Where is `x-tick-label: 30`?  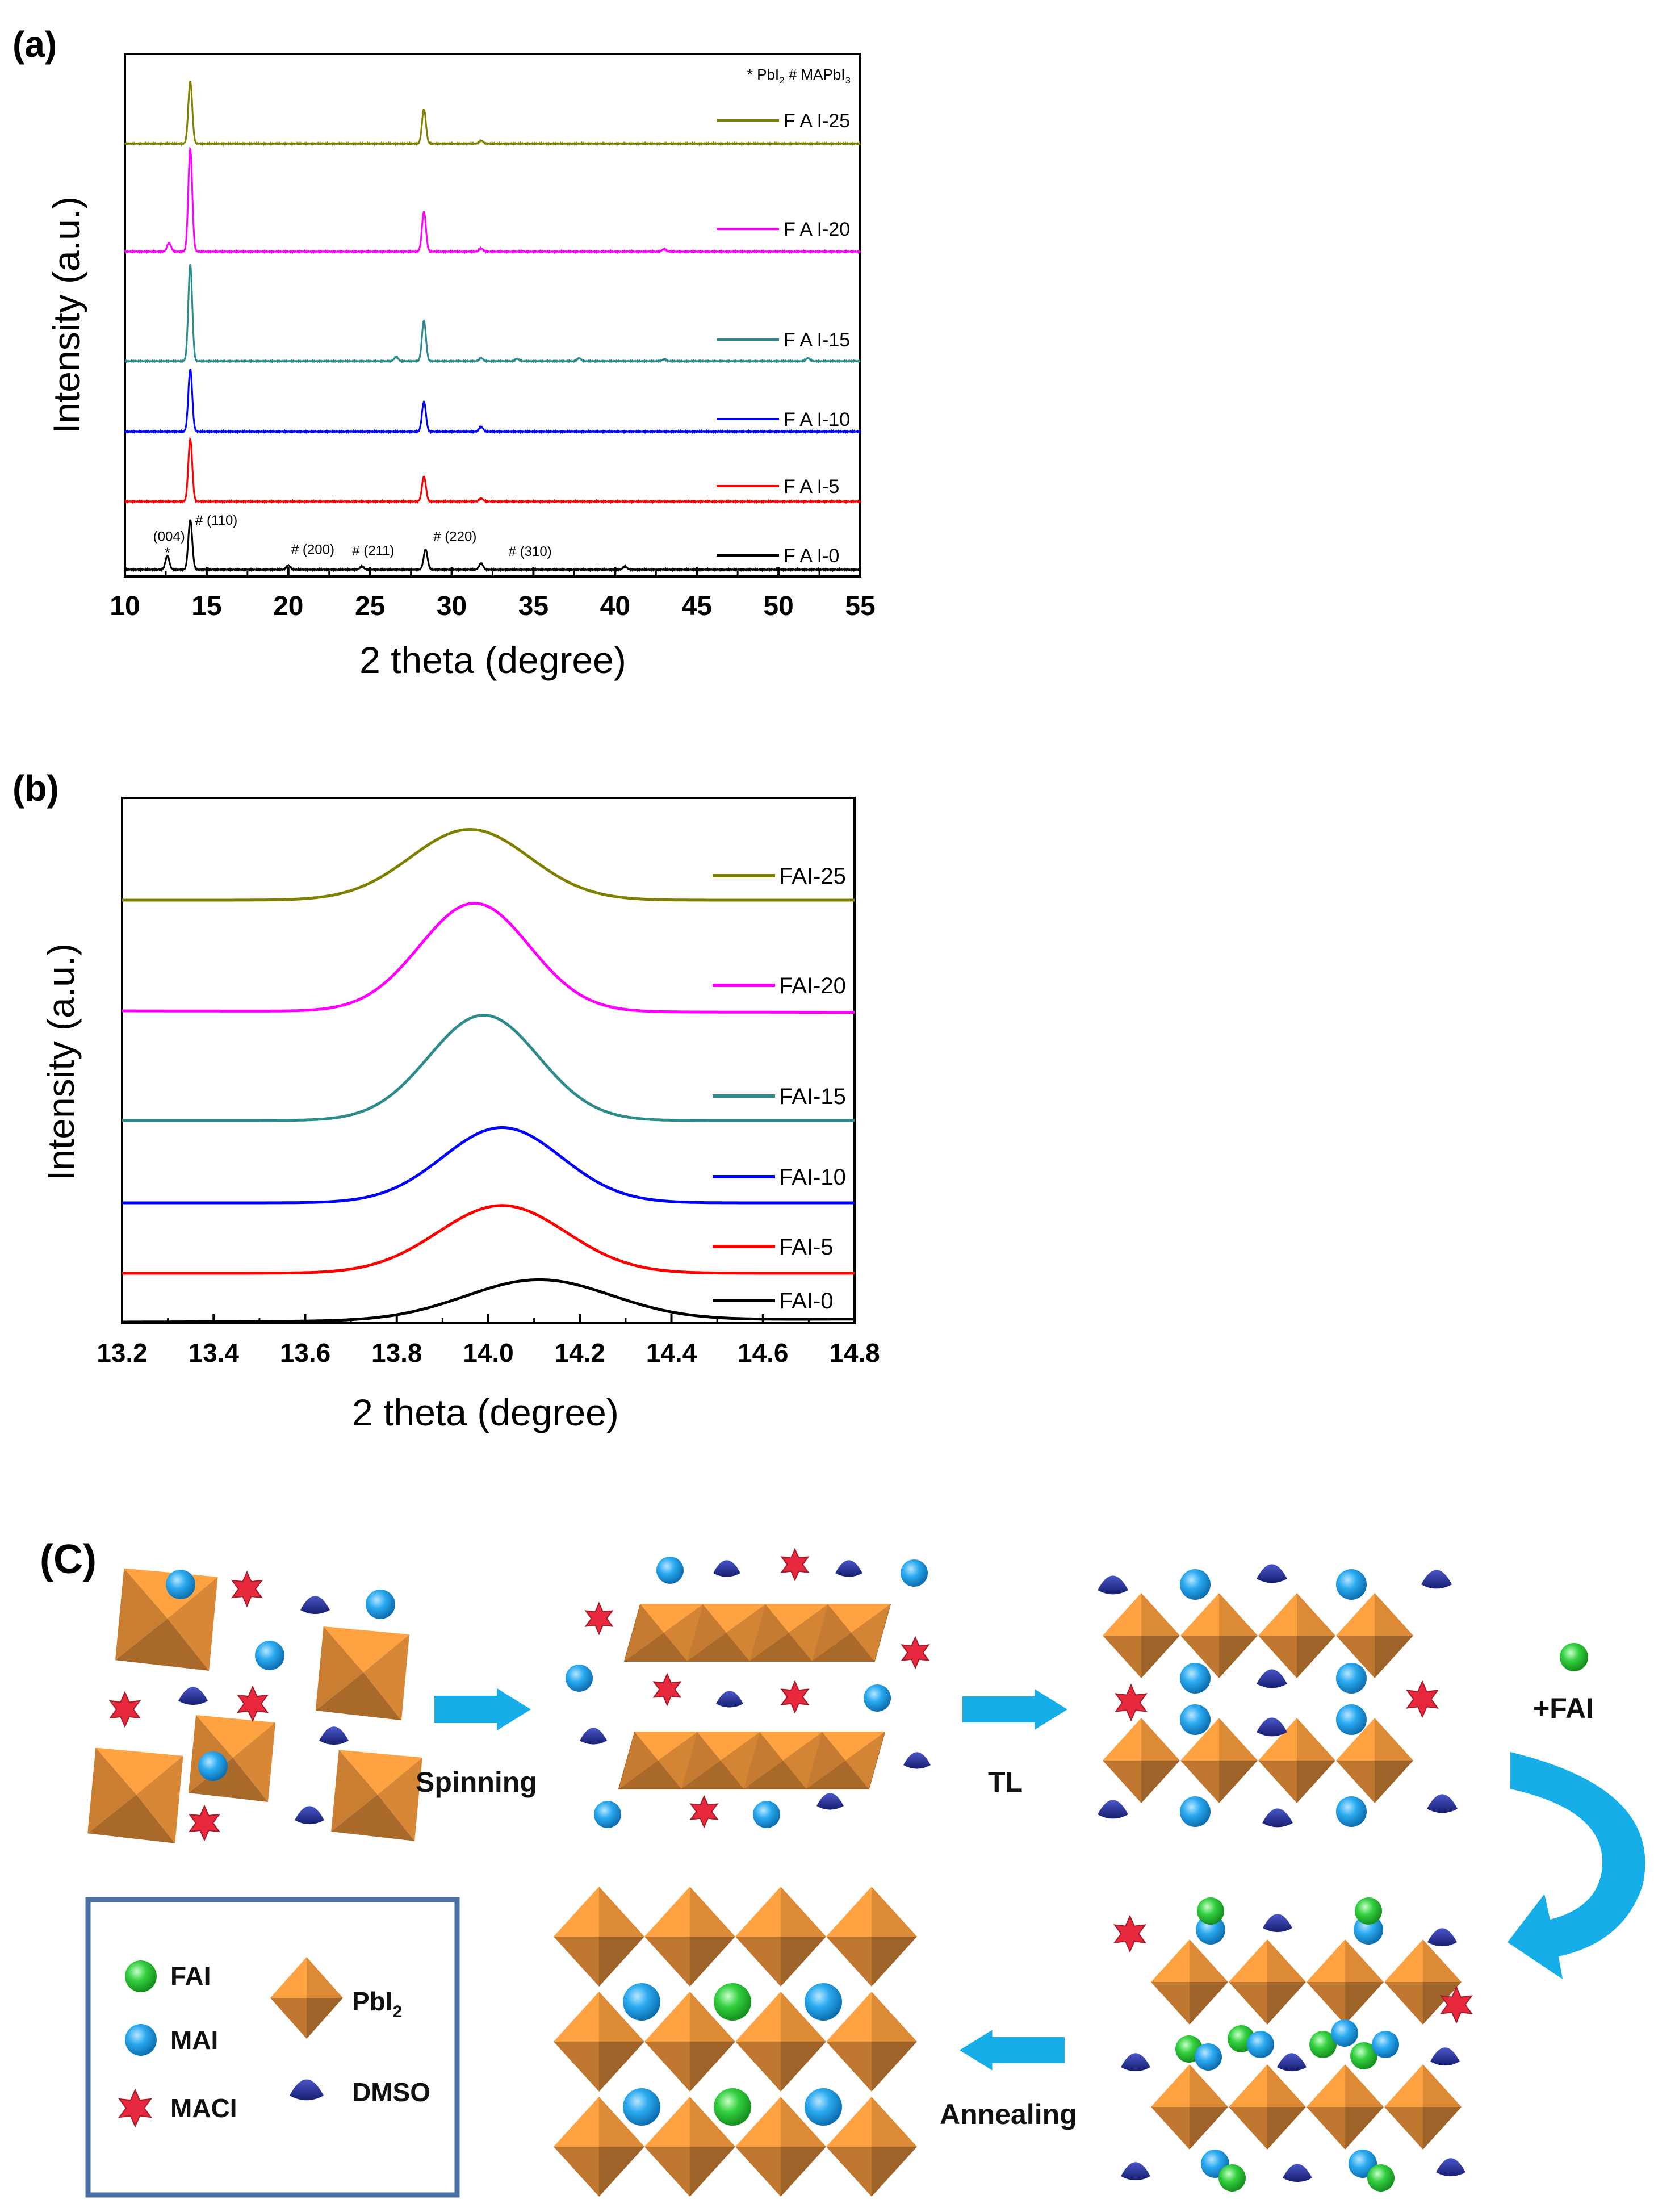
x-tick-label: 30 is located at coordinates (452, 606).